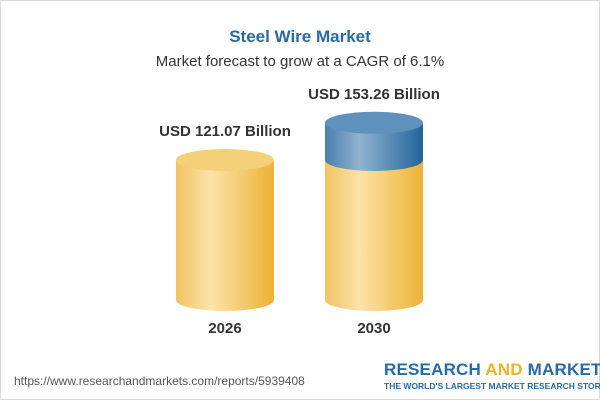 Image resolution: width=600 pixels, height=400 pixels. I want to click on bar-top-2026, so click(225, 160).